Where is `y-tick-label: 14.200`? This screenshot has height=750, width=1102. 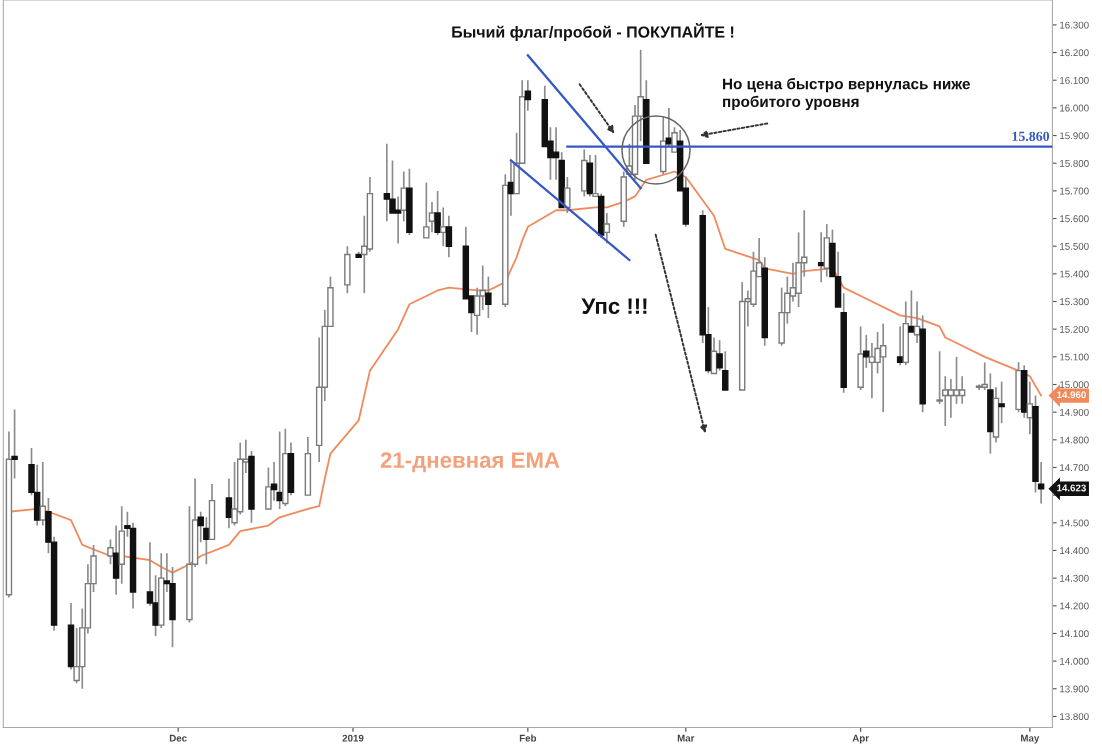
y-tick-label: 14.200 is located at coordinates (1074, 606).